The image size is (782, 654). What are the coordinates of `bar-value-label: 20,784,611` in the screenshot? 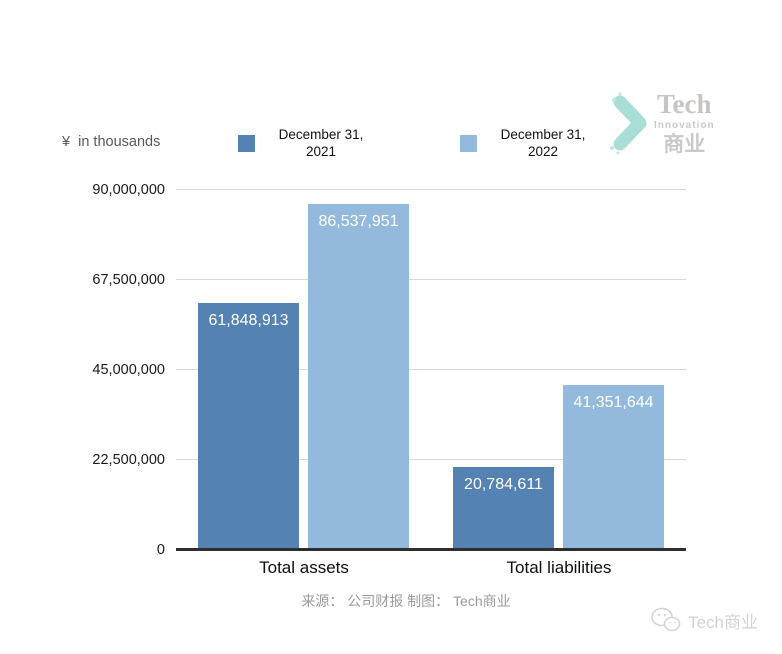 It's located at (503, 484).